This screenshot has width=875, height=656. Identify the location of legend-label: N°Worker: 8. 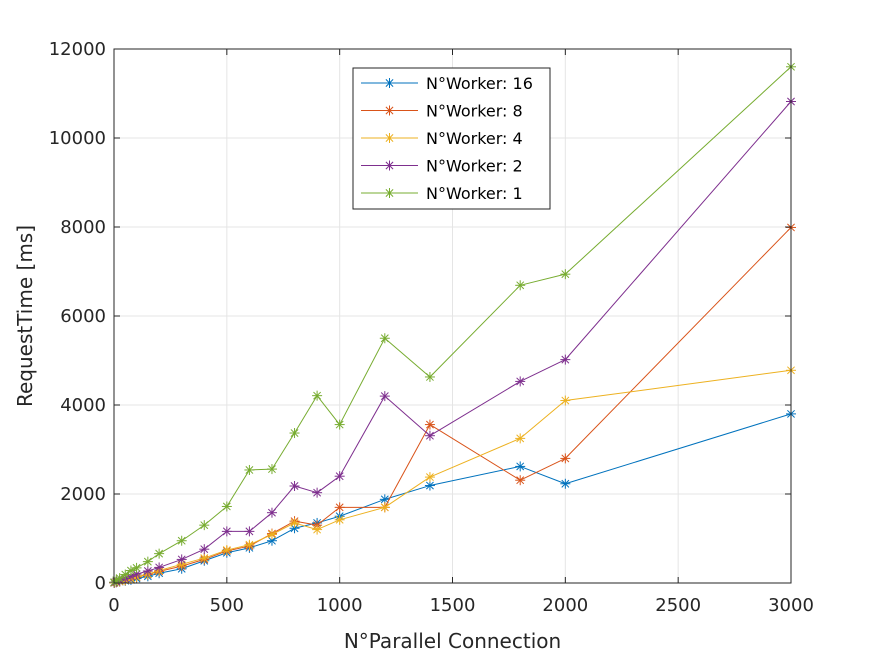
(474, 111).